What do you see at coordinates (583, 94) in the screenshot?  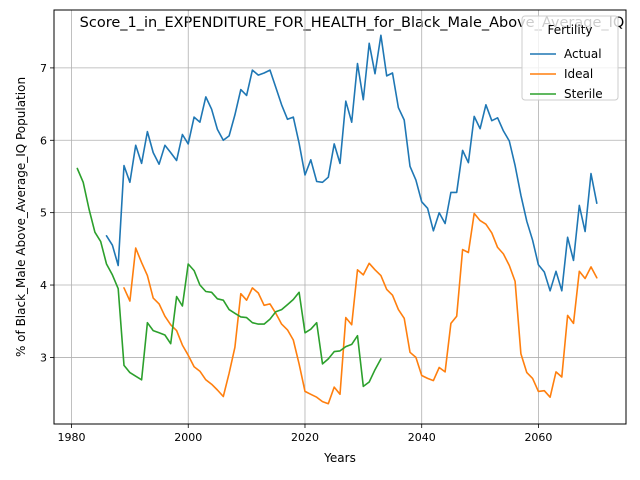 I see `legend-label: Sterile` at bounding box center [583, 94].